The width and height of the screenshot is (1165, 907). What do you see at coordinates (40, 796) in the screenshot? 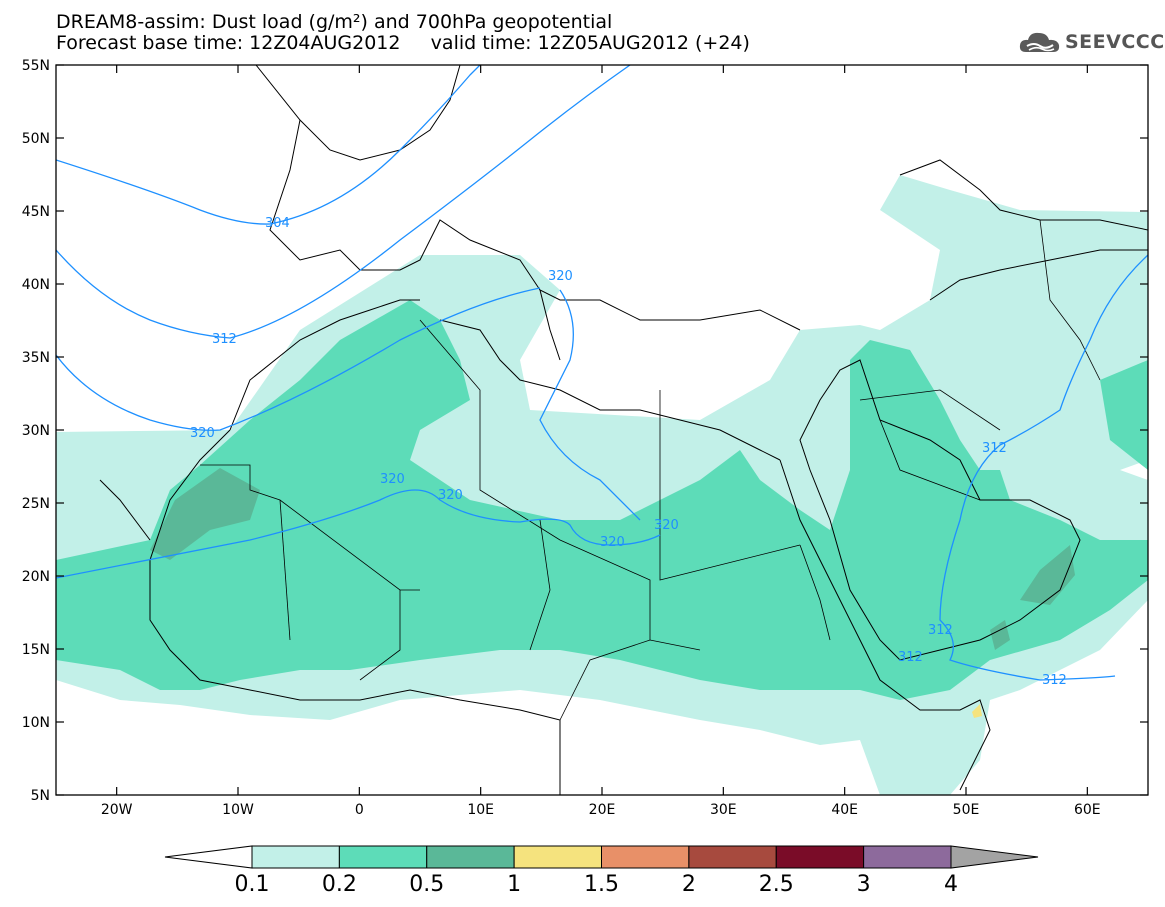
I see `lat-tick-label: 5N` at bounding box center [40, 796].